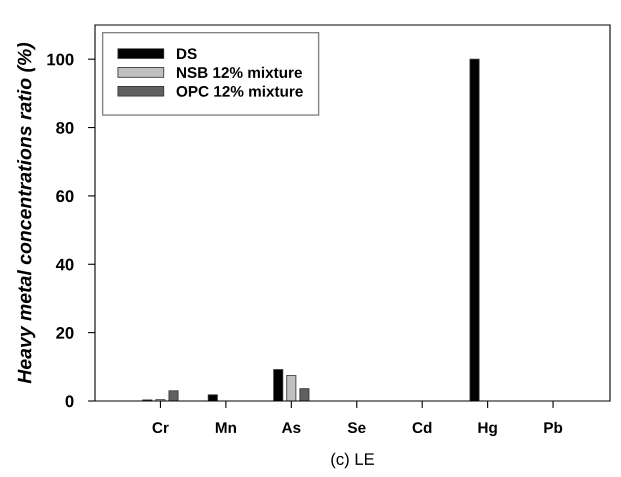 The image size is (621, 477). Describe the element at coordinates (65, 128) in the screenshot. I see `y-tick-label: 80` at that location.